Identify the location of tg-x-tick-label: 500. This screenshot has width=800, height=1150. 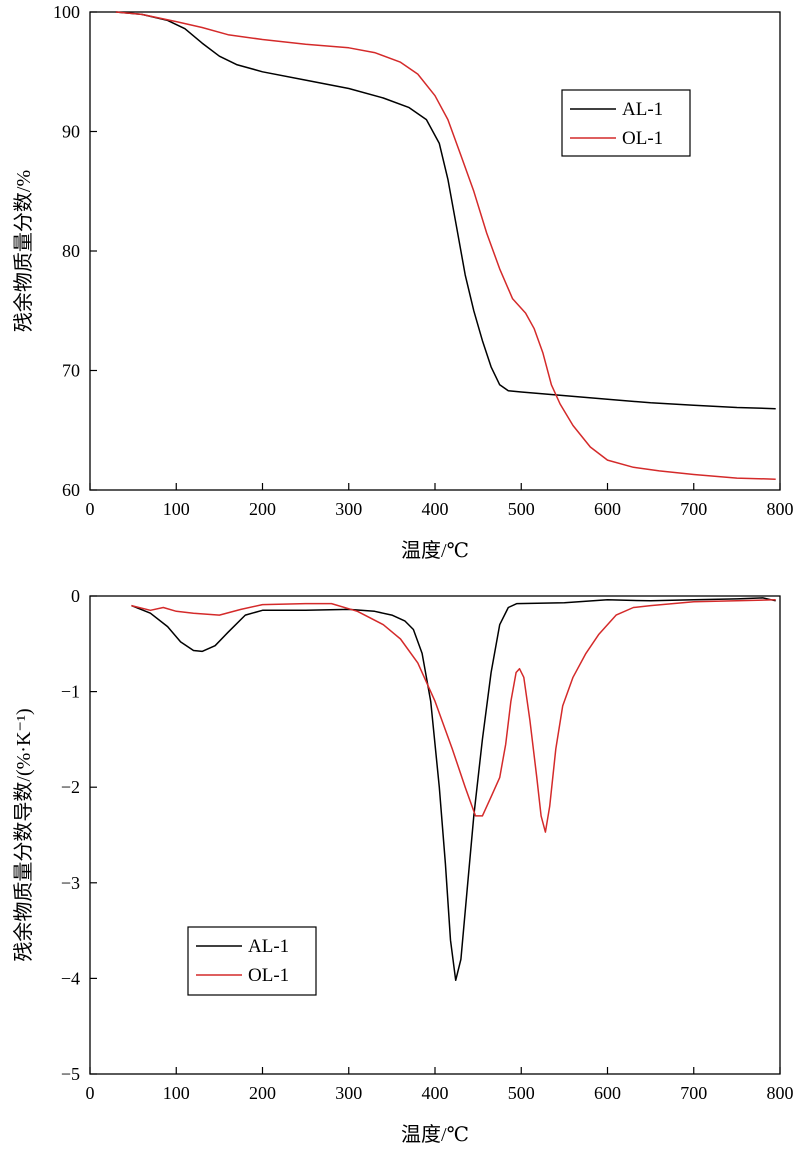
(521, 509).